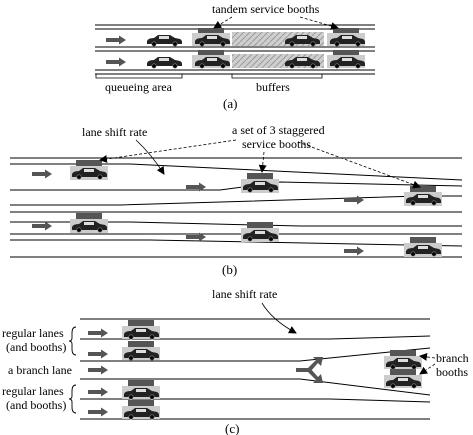  Describe the element at coordinates (276, 144) in the screenshot. I see `label-staggered-booths-line2: service booths` at that location.